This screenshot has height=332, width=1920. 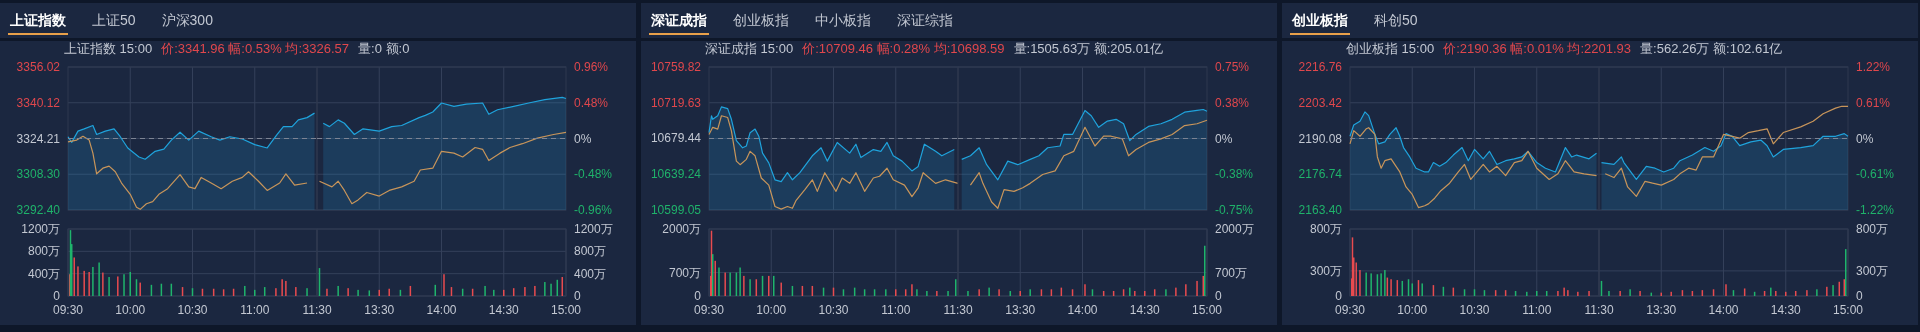 What do you see at coordinates (593, 174) in the screenshot?
I see `y2-tick-label: -0.48%` at bounding box center [593, 174].